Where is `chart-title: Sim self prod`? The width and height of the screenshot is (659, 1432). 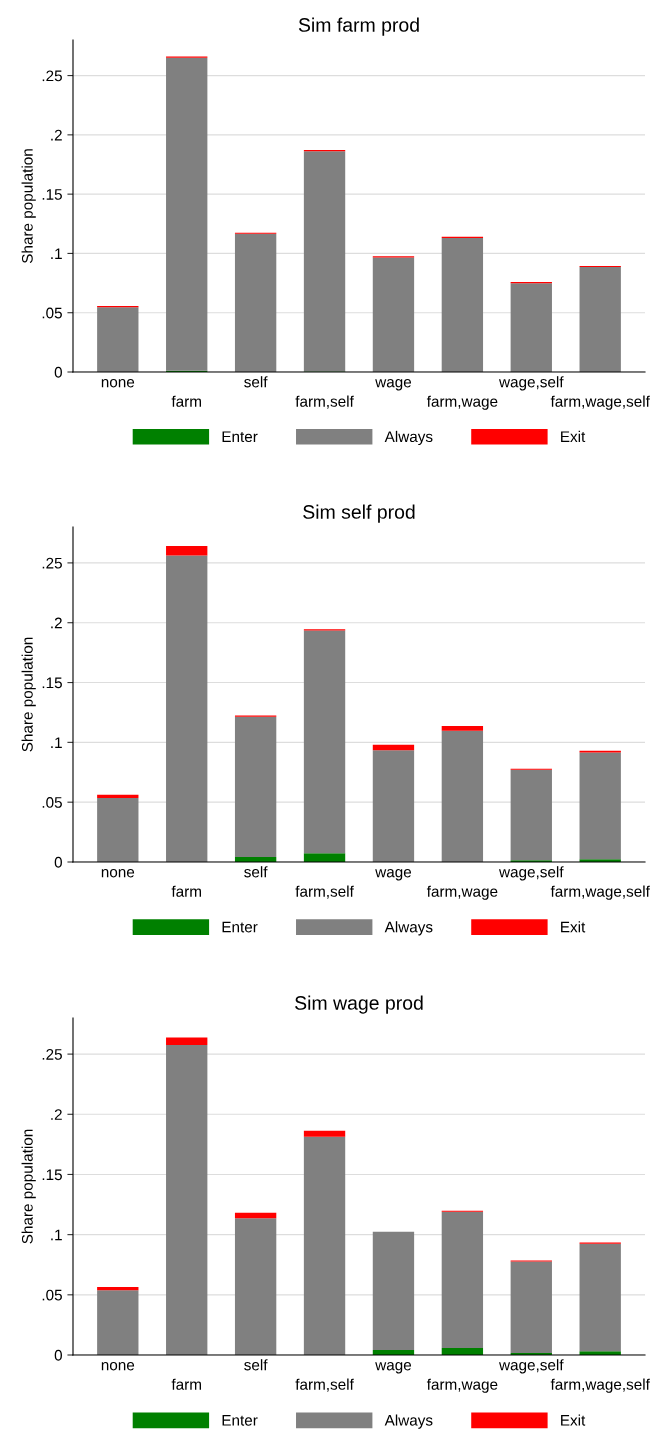
chart-title: Sim self prod is located at coordinates (359, 513).